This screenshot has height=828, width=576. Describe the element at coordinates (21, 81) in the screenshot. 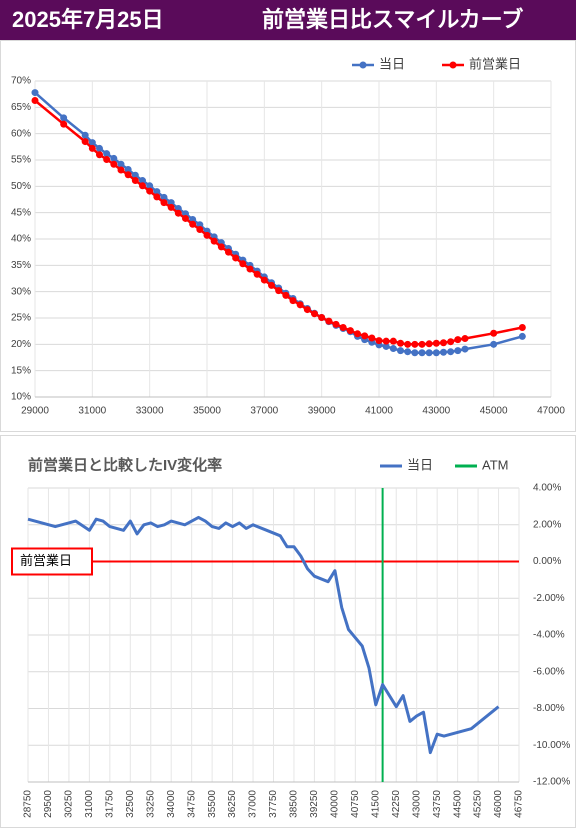

I see `y-tick-label: 70%` at that location.